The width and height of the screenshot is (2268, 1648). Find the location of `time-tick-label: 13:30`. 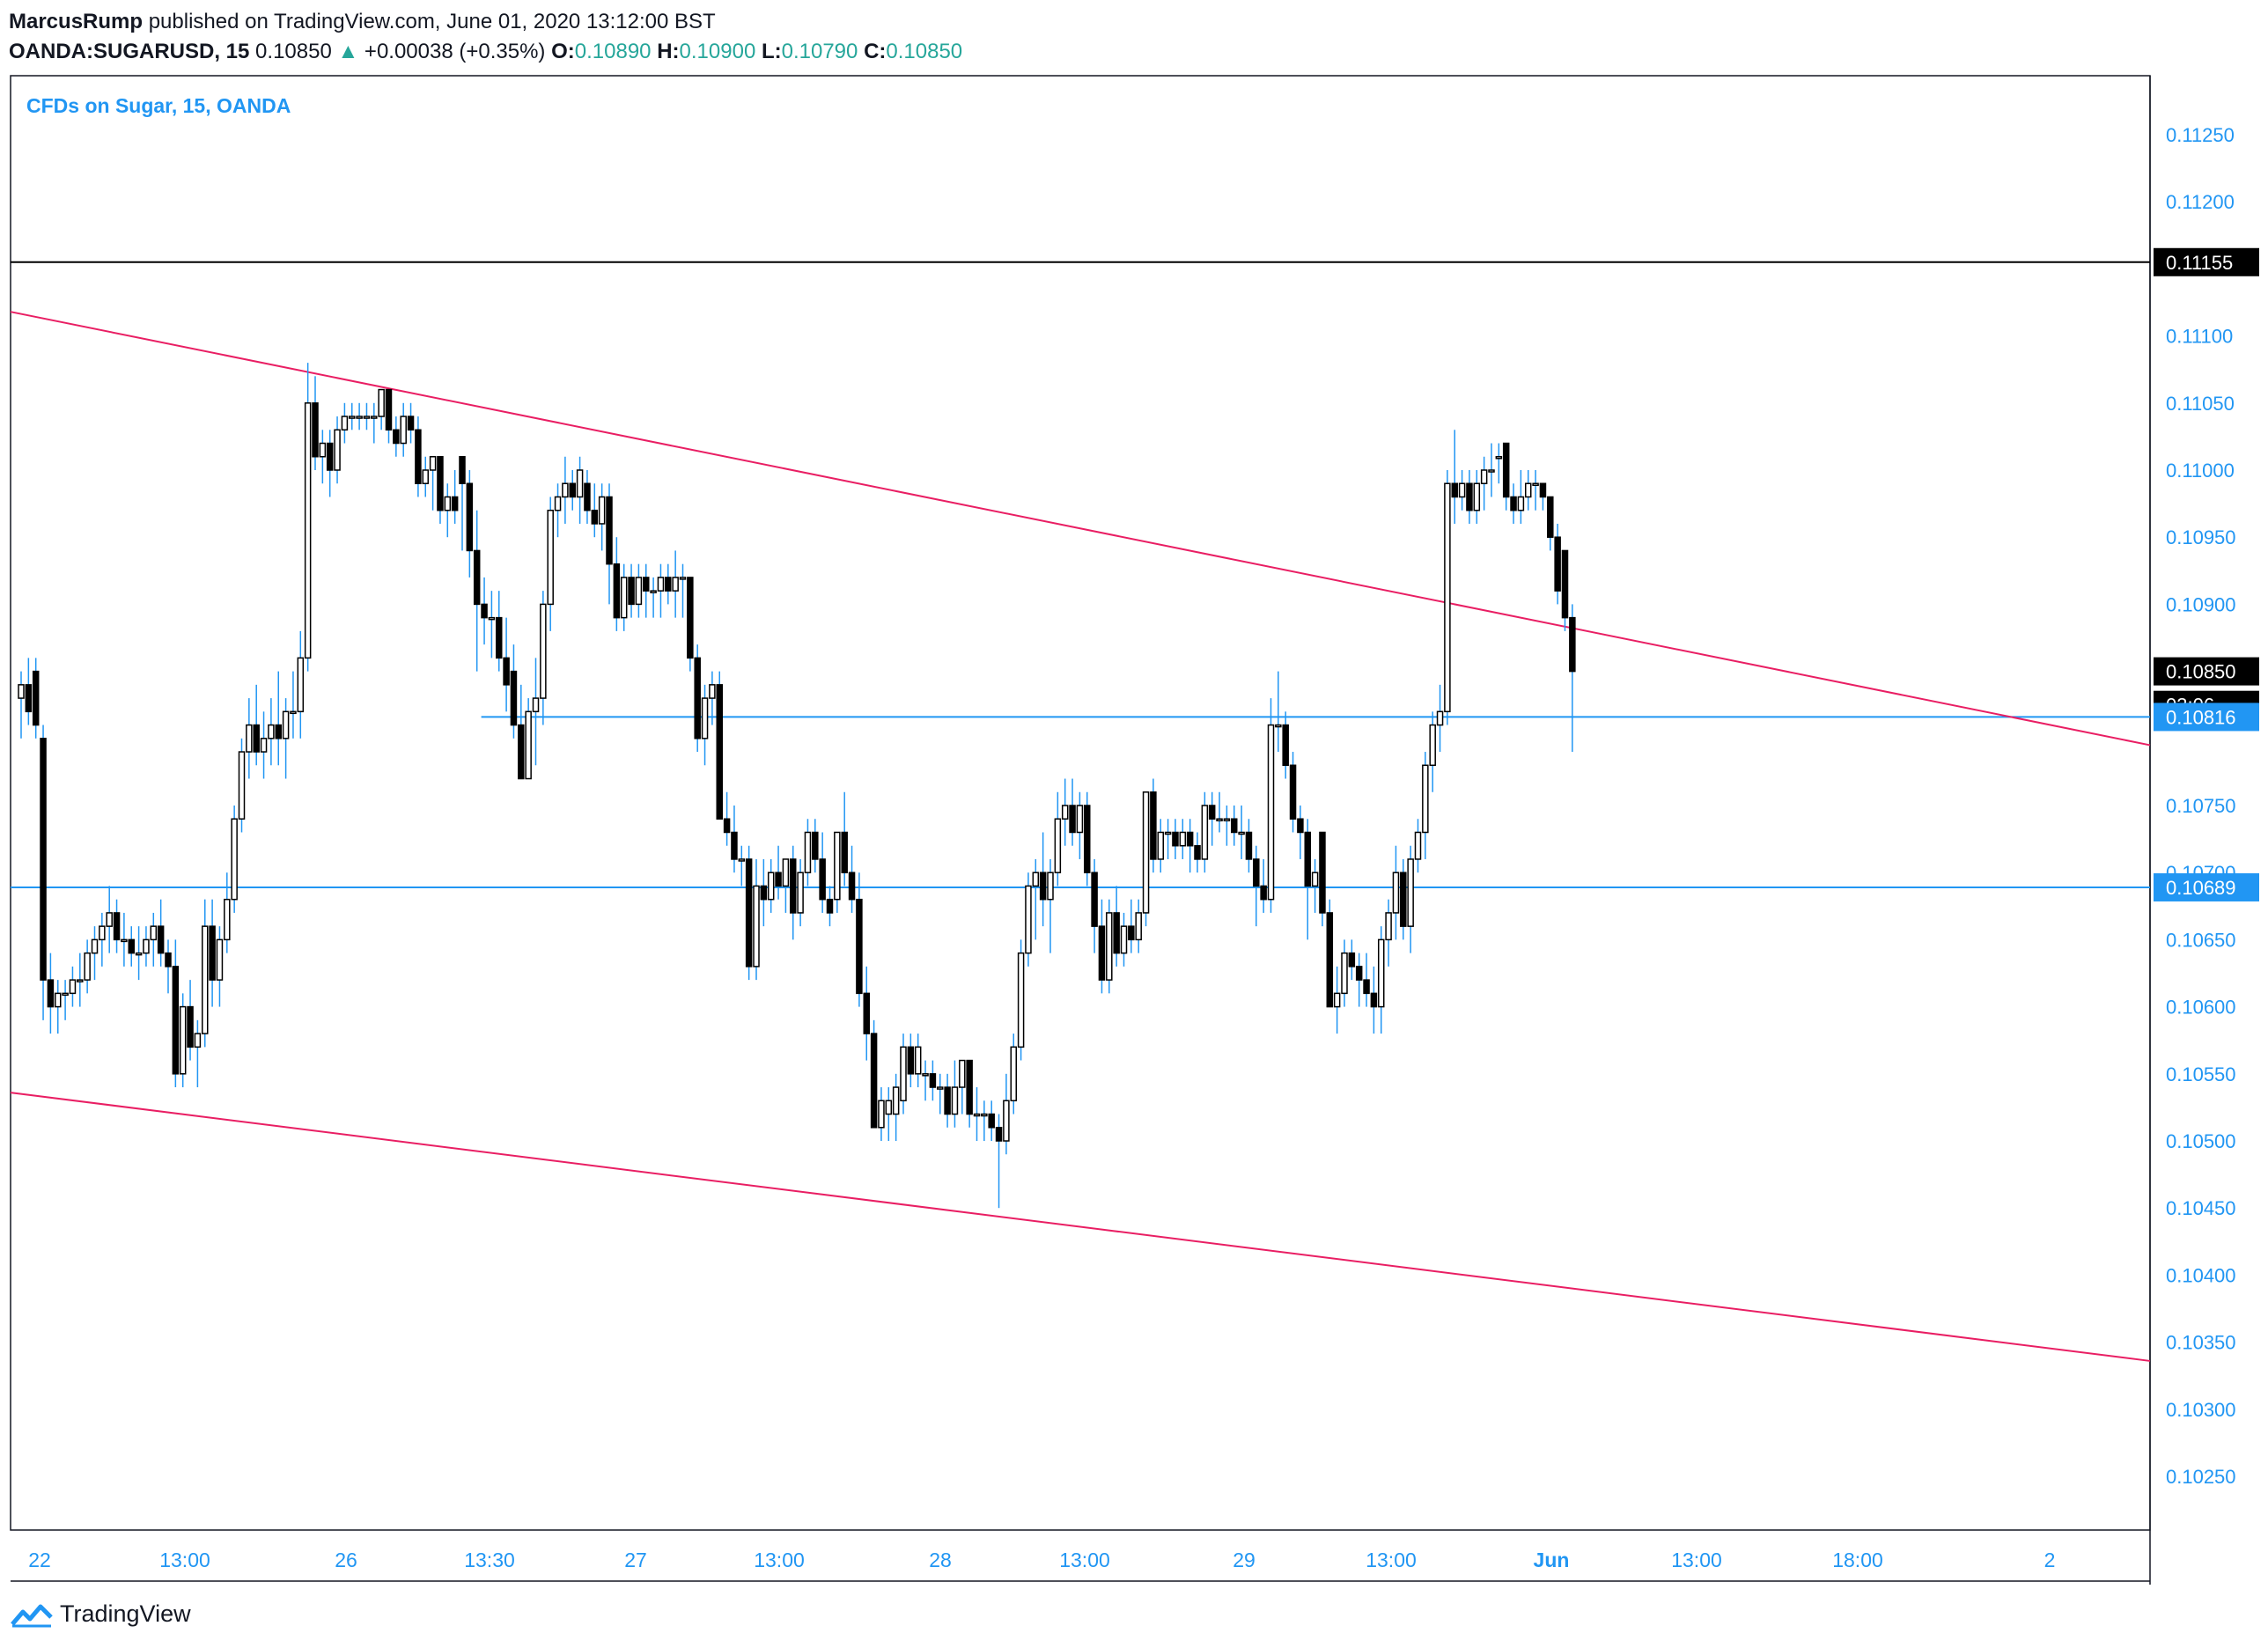

time-tick-label: 13:30 is located at coordinates (489, 1560).